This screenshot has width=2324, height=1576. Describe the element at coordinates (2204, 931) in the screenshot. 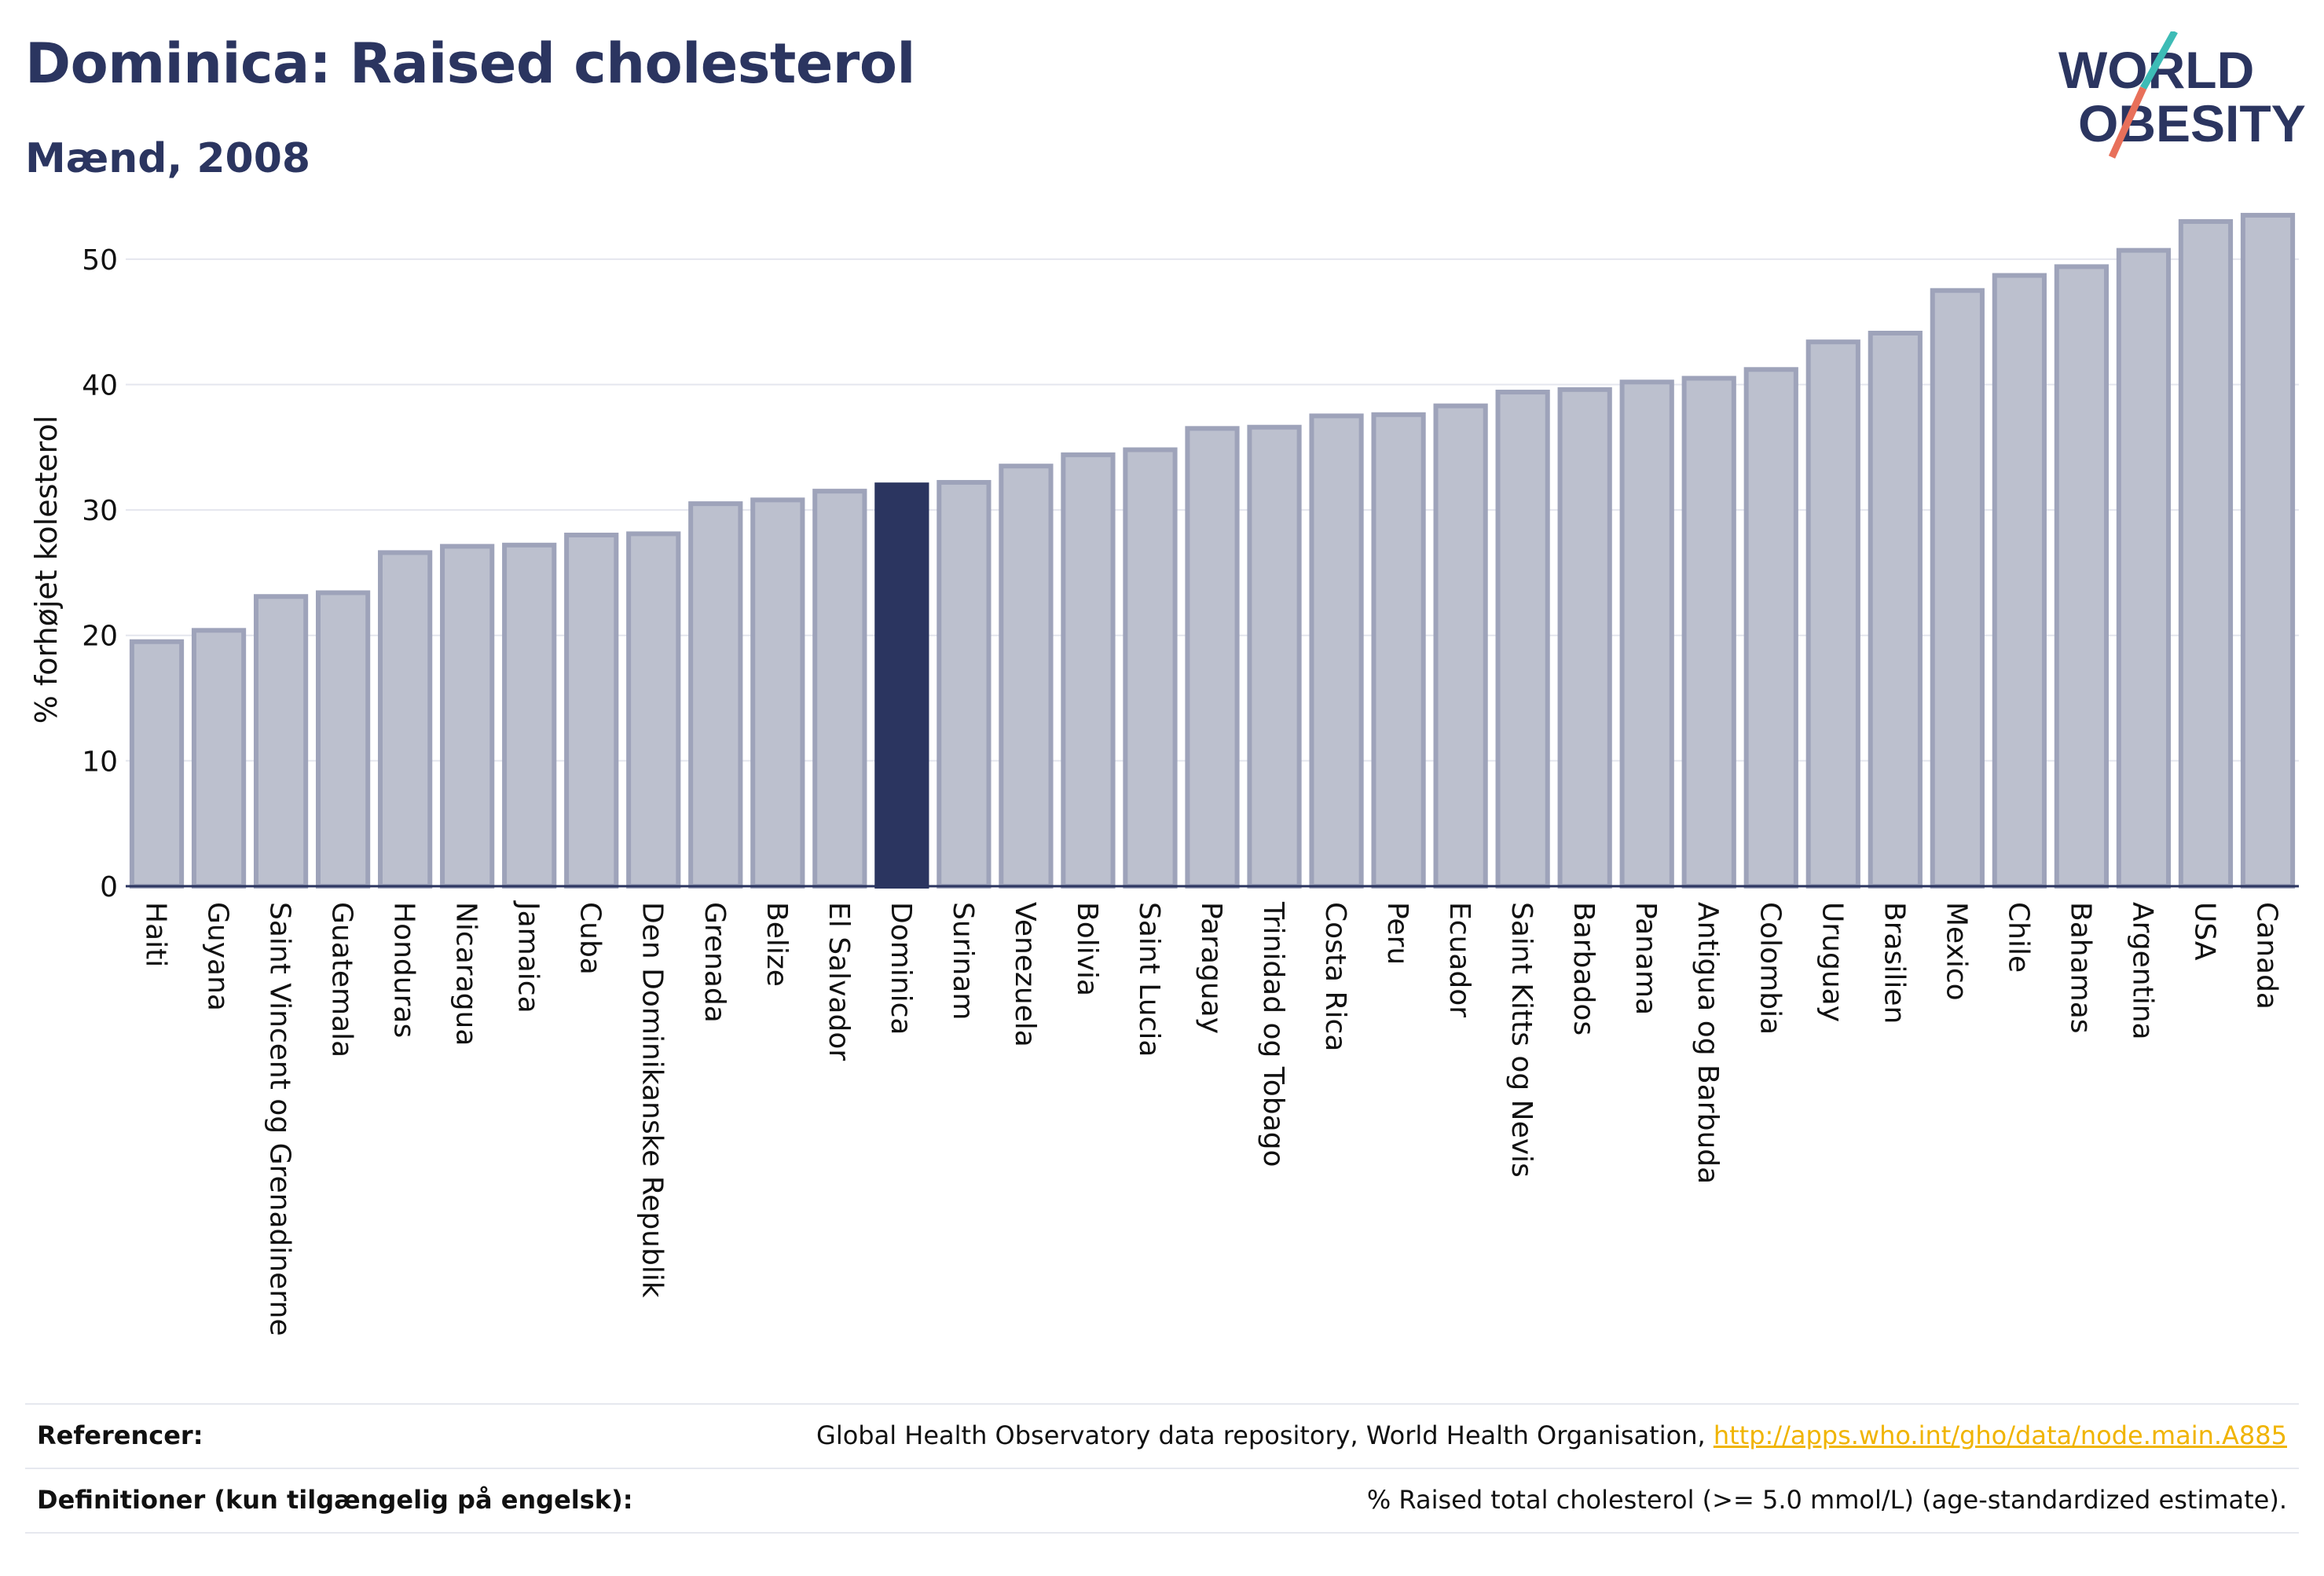

I see `x-tick-label: USA` at that location.